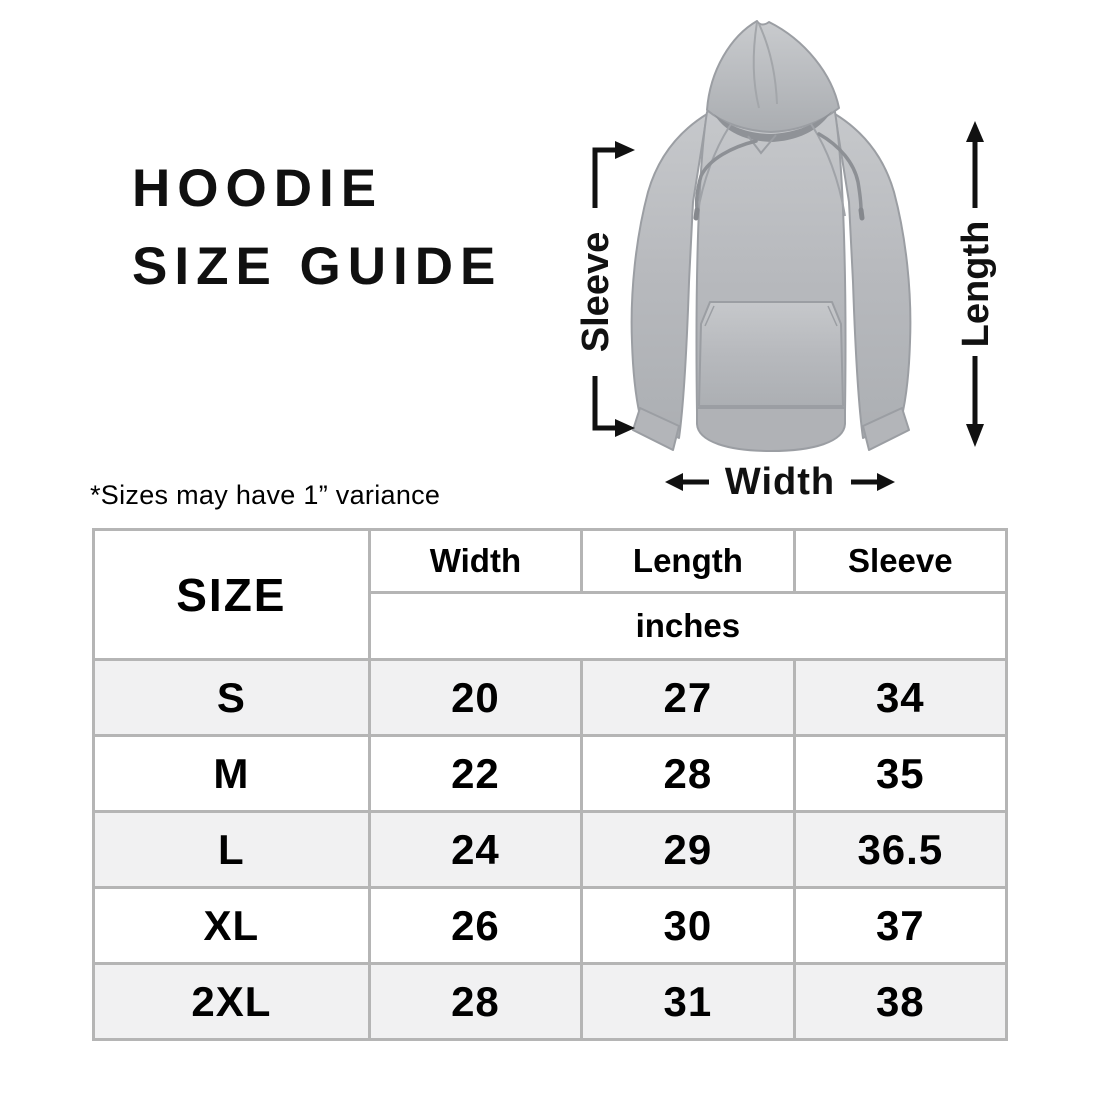  Describe the element at coordinates (771, 429) in the screenshot. I see `hoodie-hem-band` at that location.